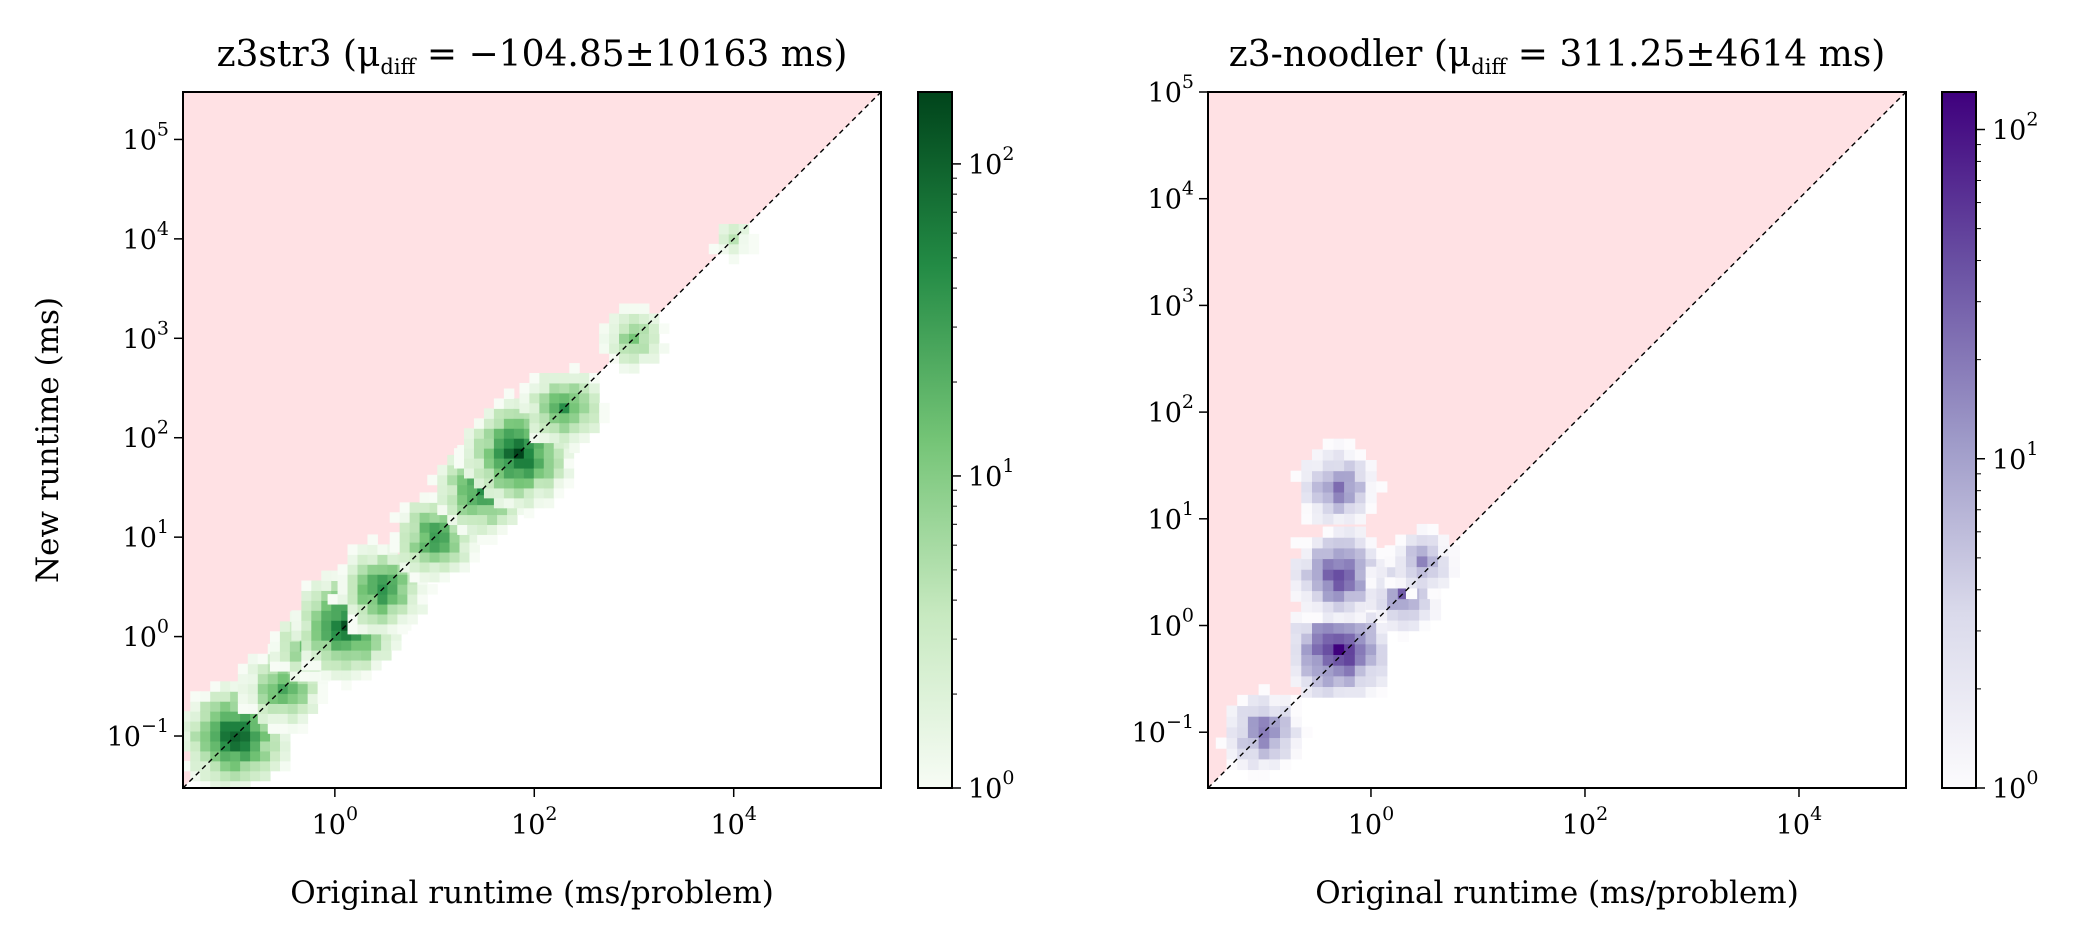  Describe the element at coordinates (299, 54) in the screenshot. I see `chart-title-main: z3str3 (μ` at that location.